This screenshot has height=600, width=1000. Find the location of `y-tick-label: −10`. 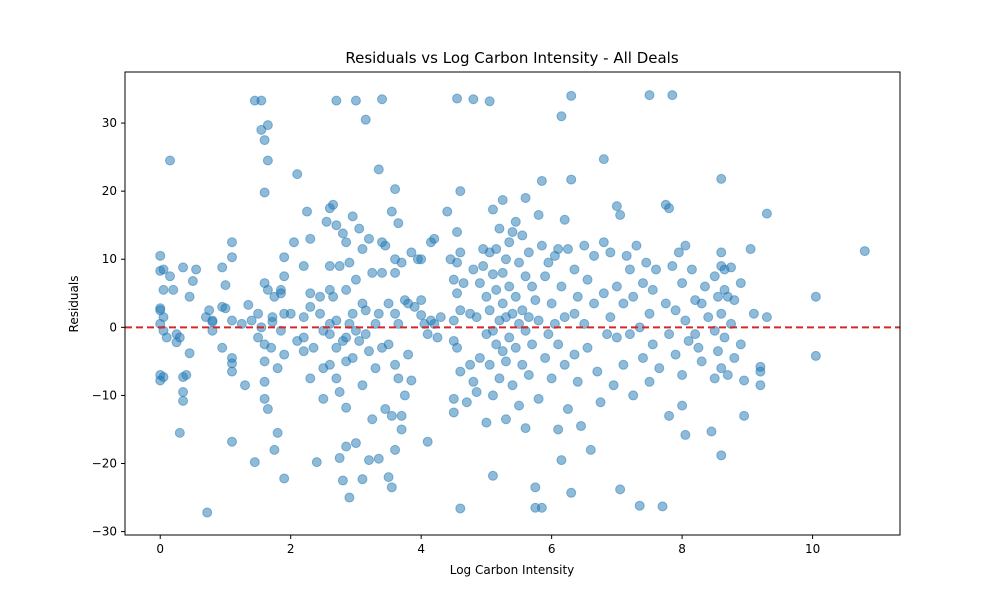

y-tick-label: −10 is located at coordinates (104, 395).